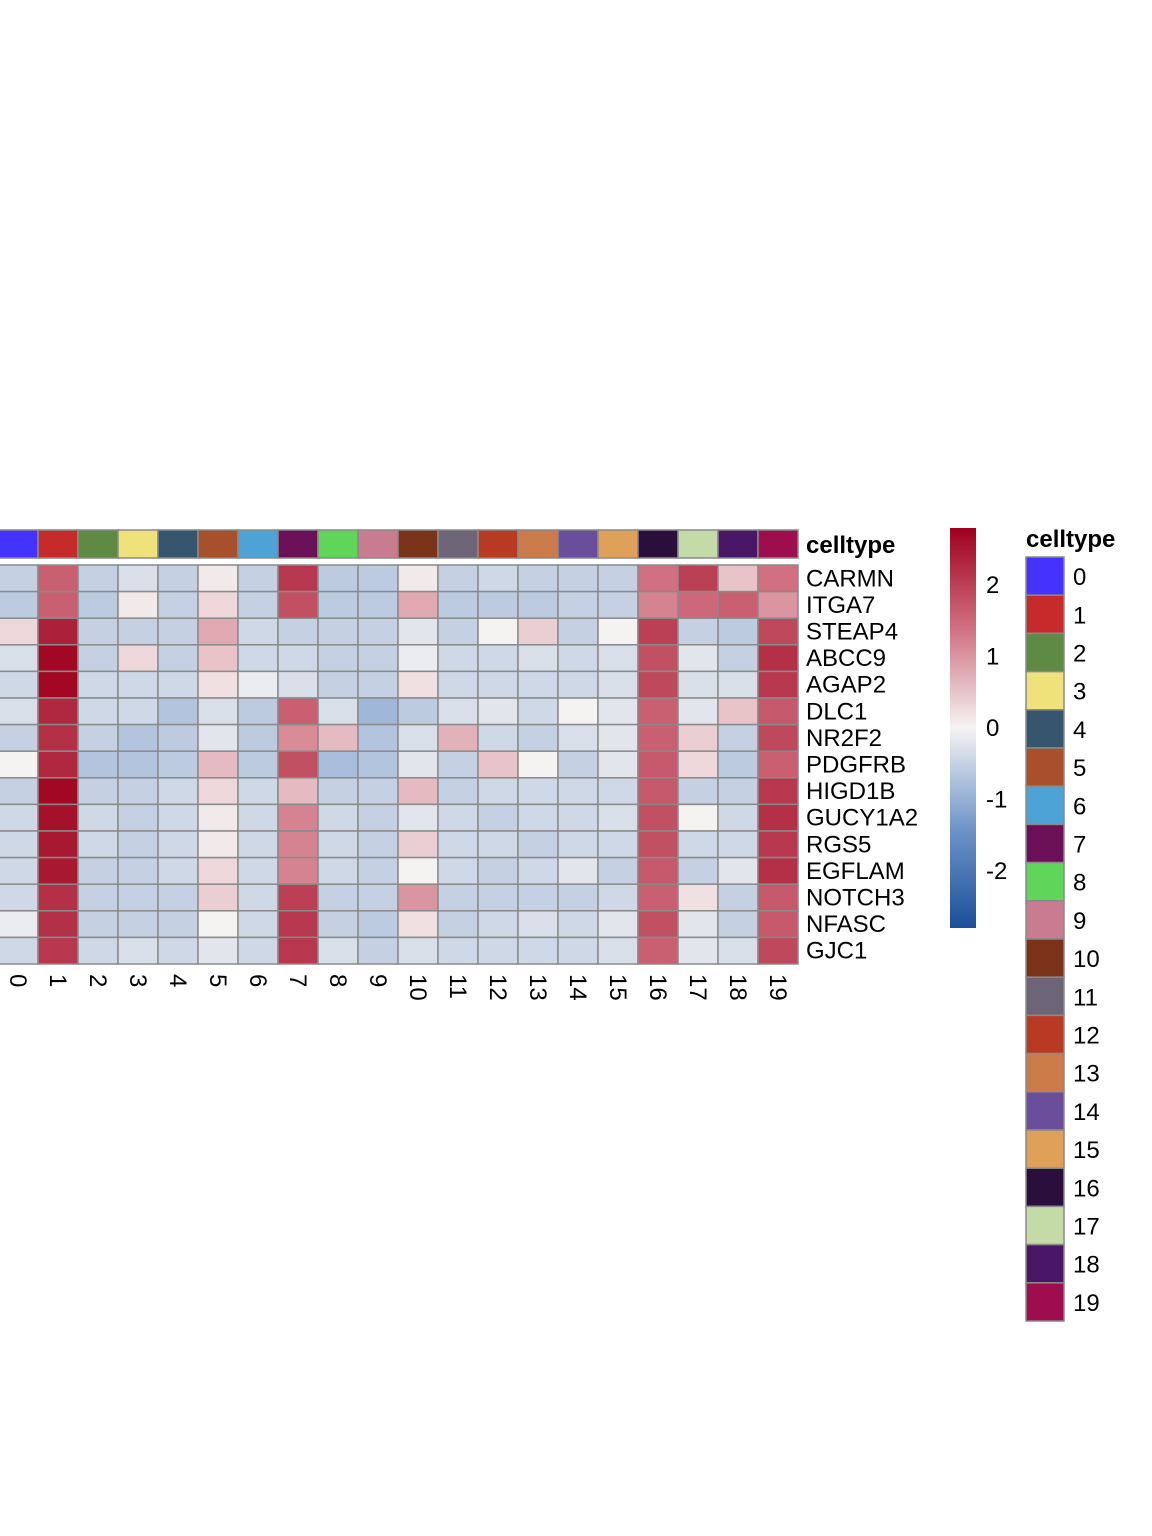 The height and width of the screenshot is (1536, 1152). What do you see at coordinates (537, 987) in the screenshot?
I see `column-label: 13` at bounding box center [537, 987].